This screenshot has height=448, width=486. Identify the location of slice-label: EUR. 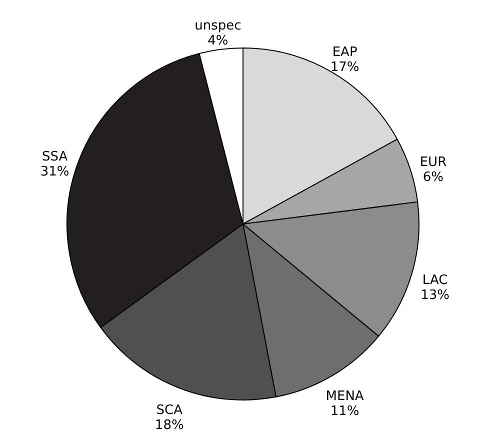
(433, 162).